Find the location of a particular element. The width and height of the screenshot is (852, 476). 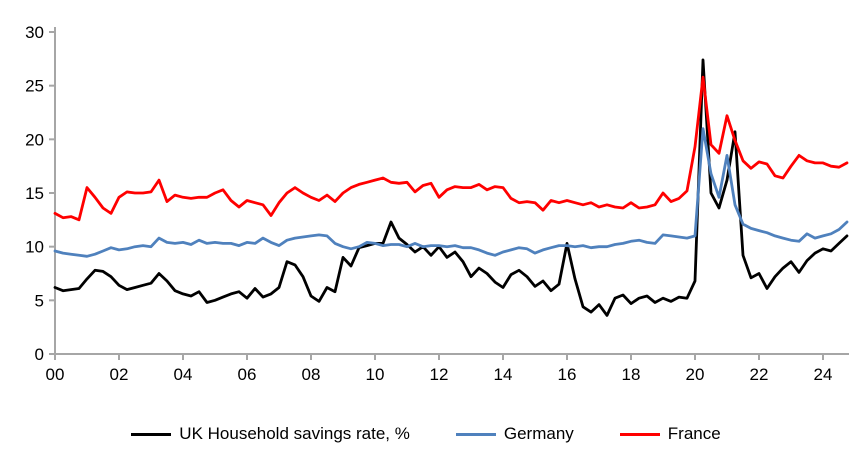

germany-line-swatch-icon is located at coordinates (475, 434).